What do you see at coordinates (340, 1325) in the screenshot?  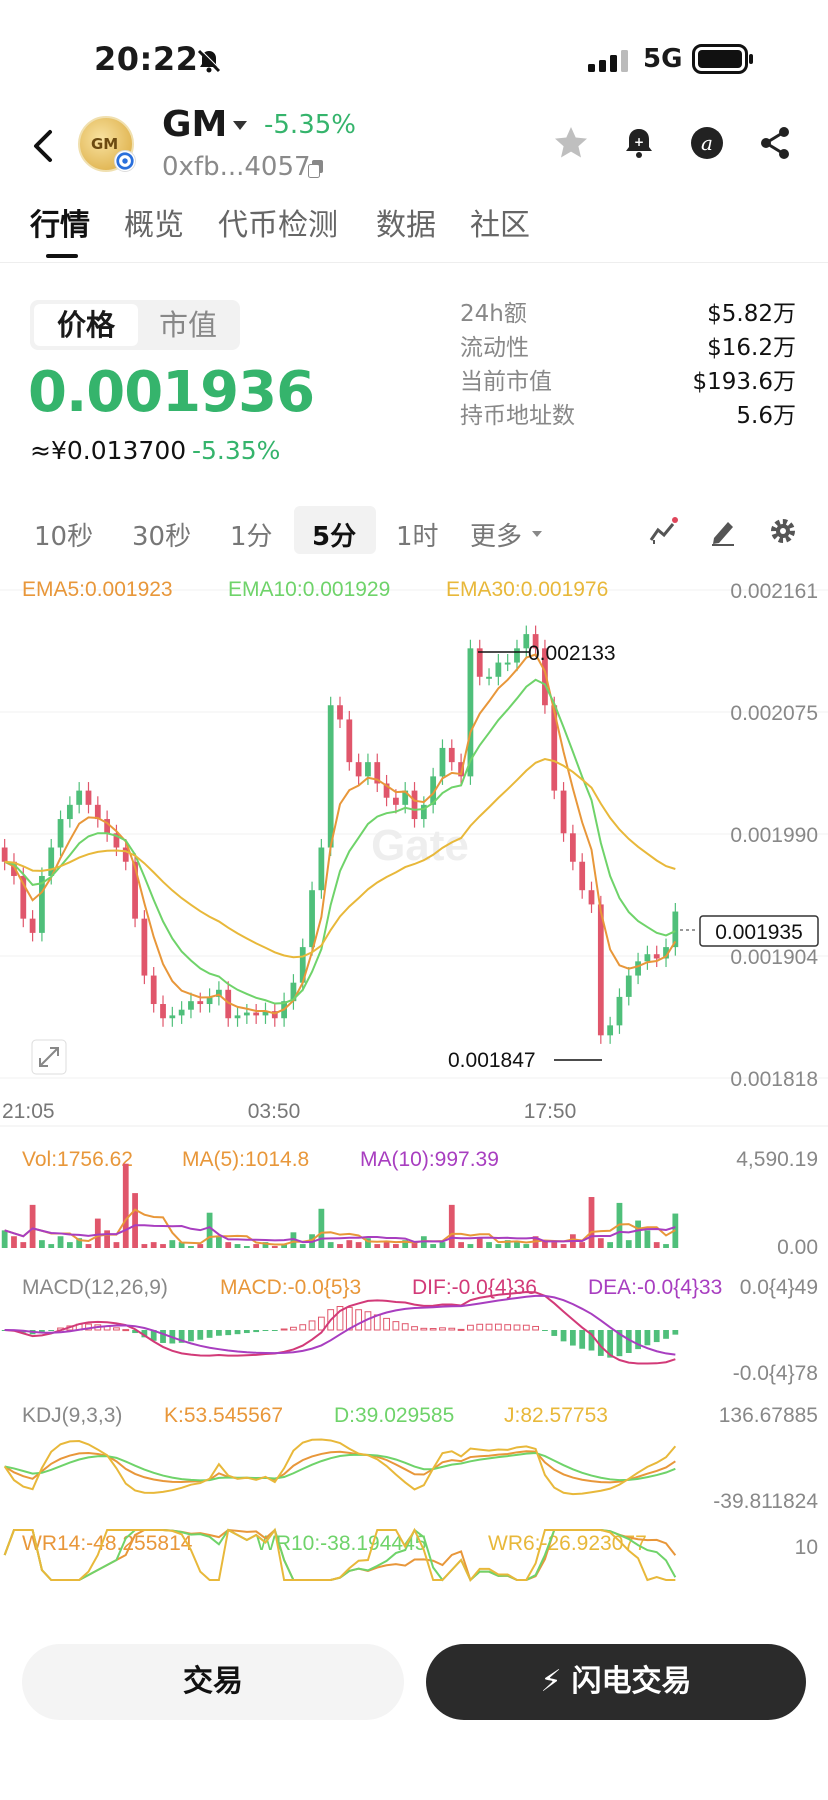 I see `macd-dea-line` at bounding box center [340, 1325].